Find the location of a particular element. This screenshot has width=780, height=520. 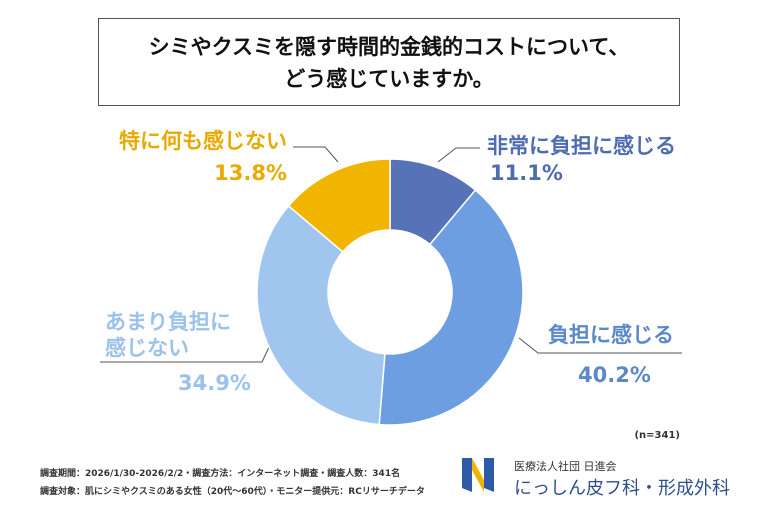

clinic-name: にっしん皮フ科・形成外科 is located at coordinates (622, 488).